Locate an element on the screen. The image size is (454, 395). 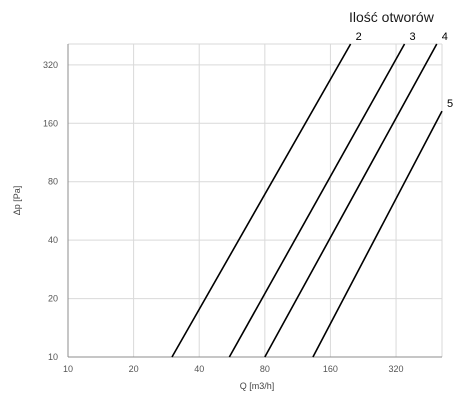
x-tick-label: 40 is located at coordinates (199, 369).